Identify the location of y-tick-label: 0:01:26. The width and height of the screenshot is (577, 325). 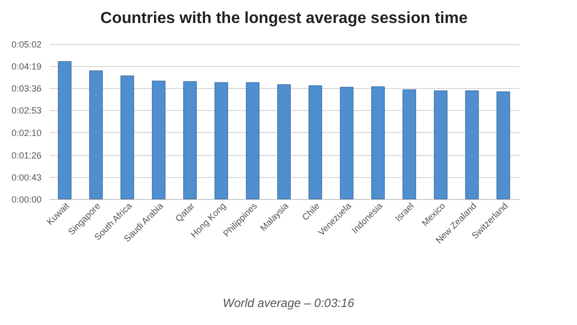
(26, 155).